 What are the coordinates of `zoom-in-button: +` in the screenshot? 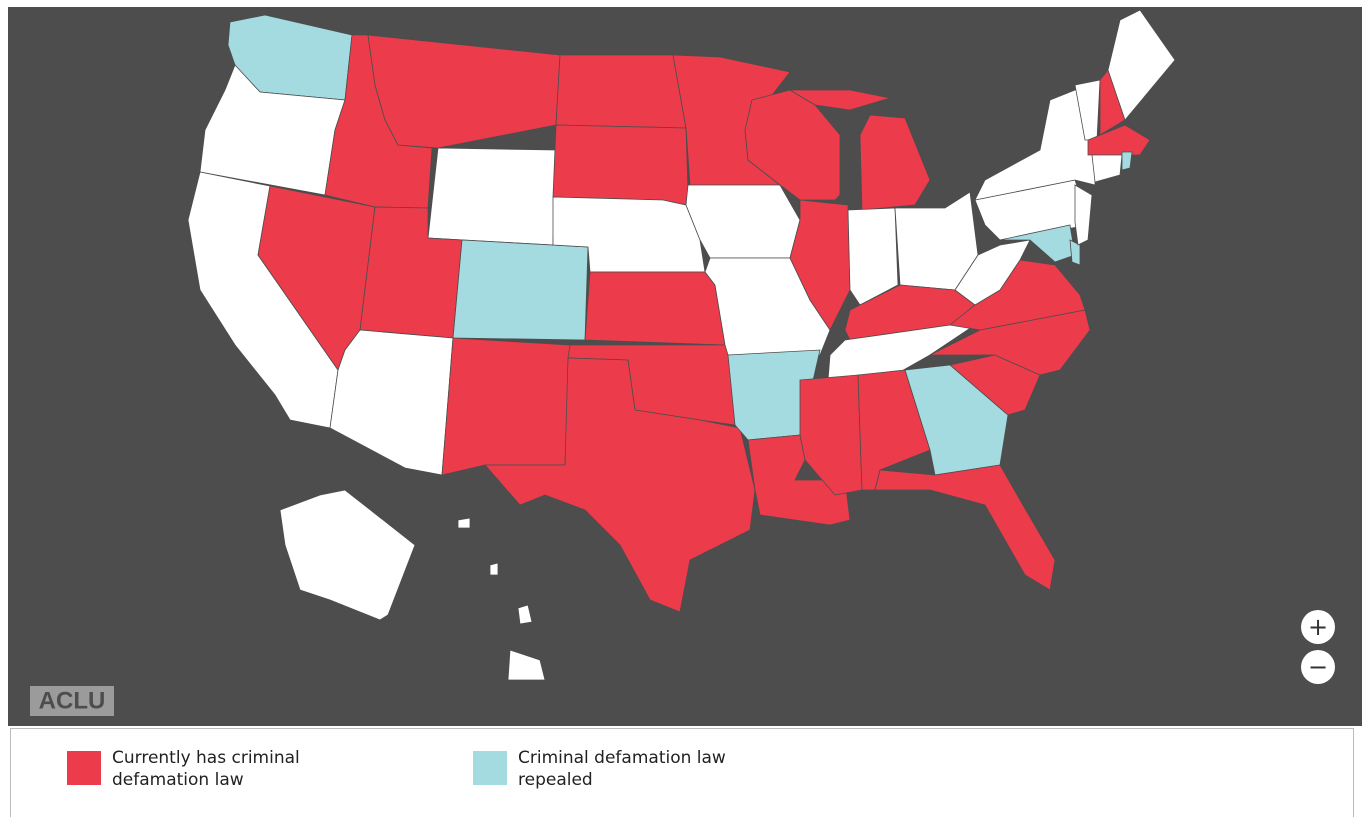 It's located at (1318, 627).